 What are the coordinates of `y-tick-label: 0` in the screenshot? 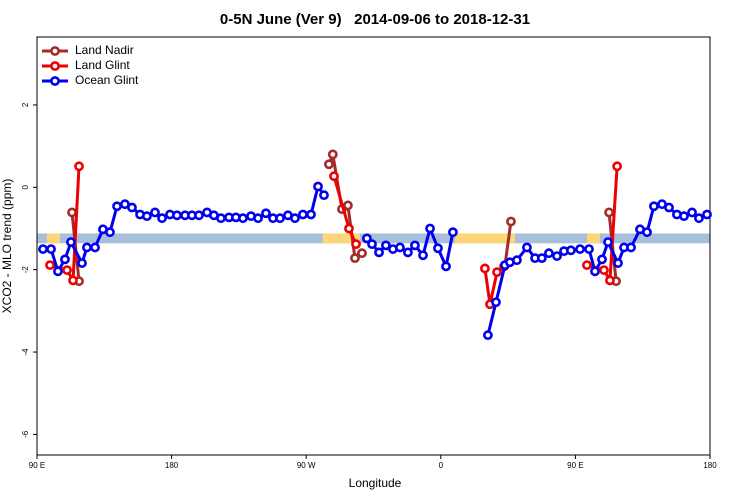 It's located at (25, 187).